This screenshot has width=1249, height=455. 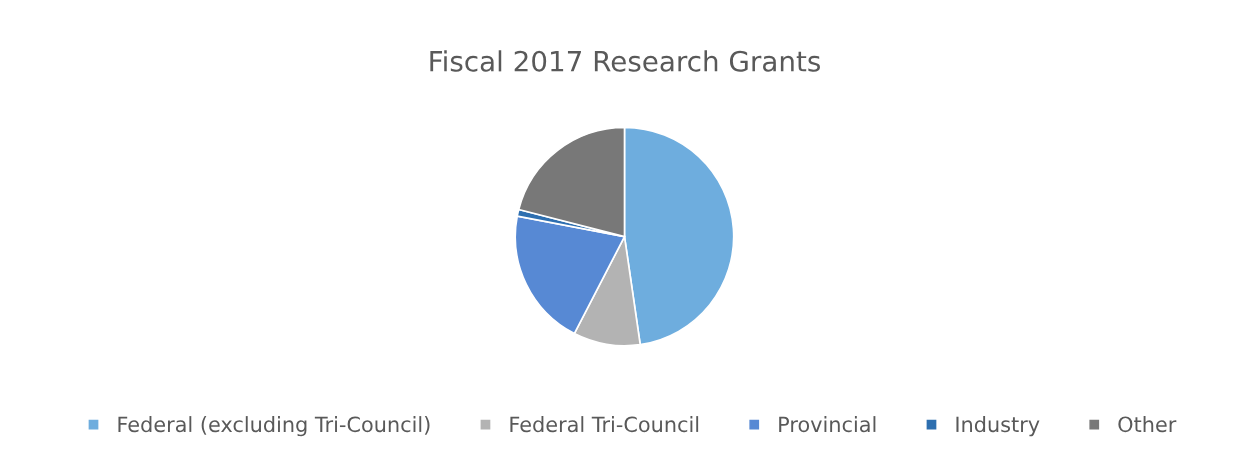 What do you see at coordinates (1147, 424) in the screenshot?
I see `legend-label: Other` at bounding box center [1147, 424].